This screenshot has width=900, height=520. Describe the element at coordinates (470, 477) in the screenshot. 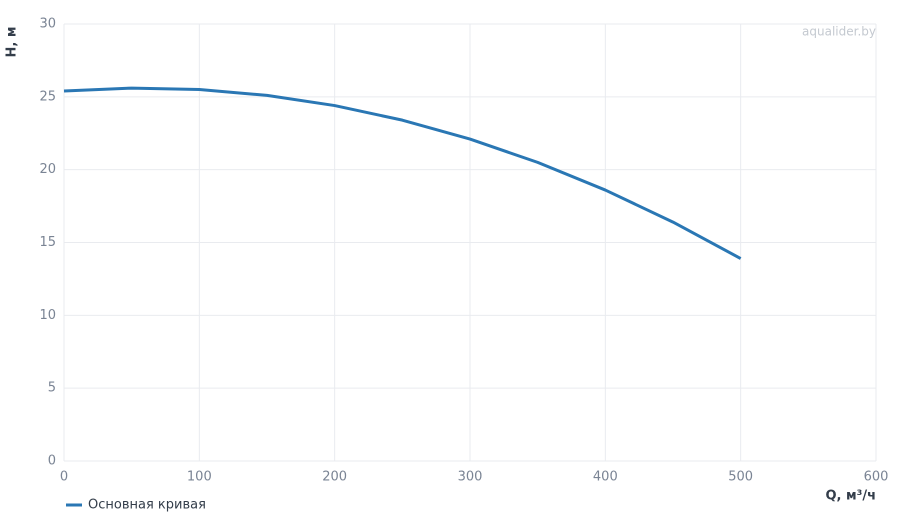

I see `x-tick-label: 300` at that location.